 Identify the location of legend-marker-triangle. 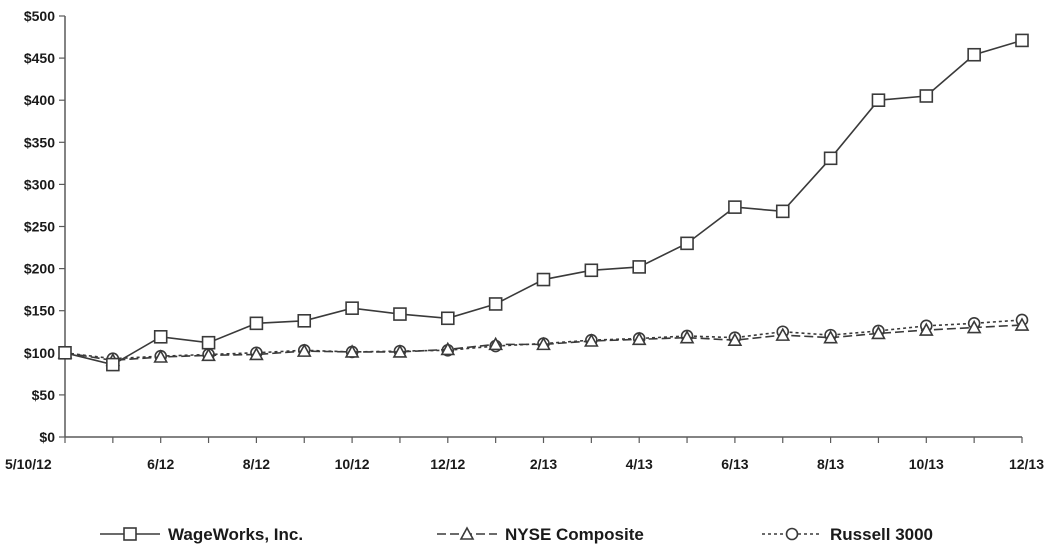
(467, 533).